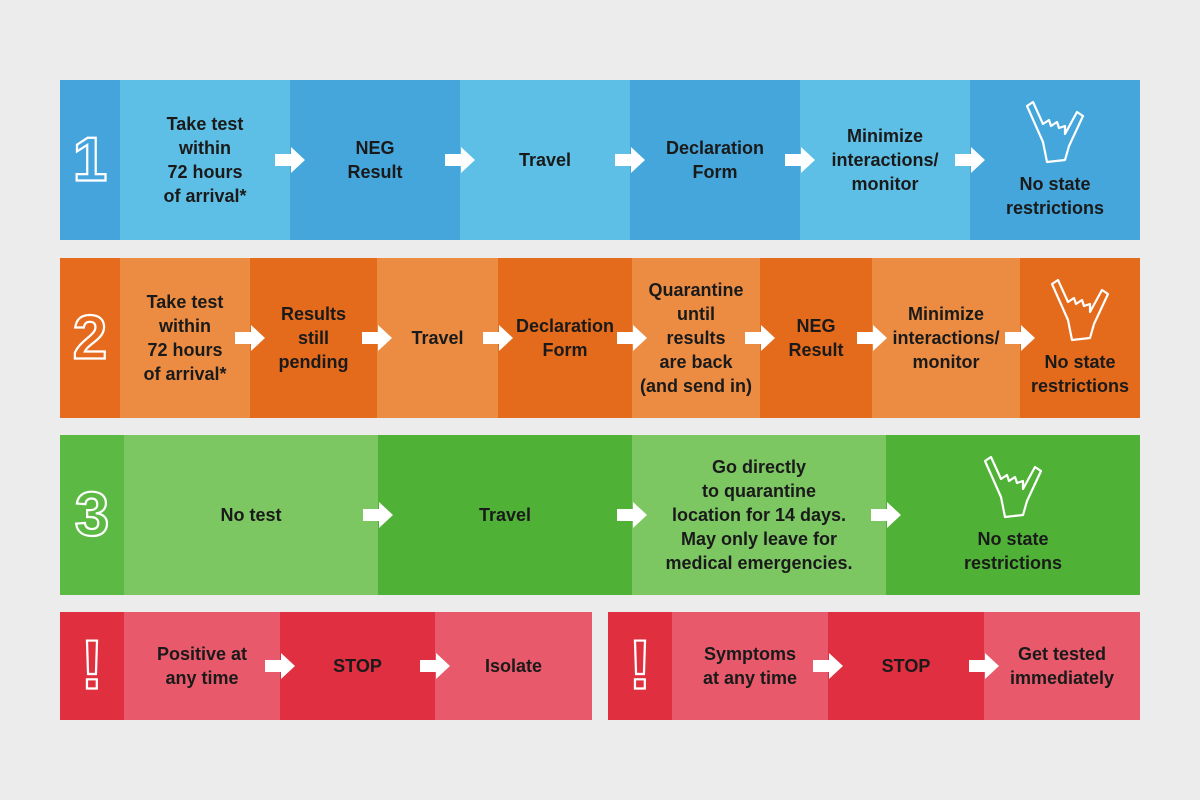 This screenshot has width=1200, height=800. What do you see at coordinates (750, 678) in the screenshot?
I see `step-text: at any time` at bounding box center [750, 678].